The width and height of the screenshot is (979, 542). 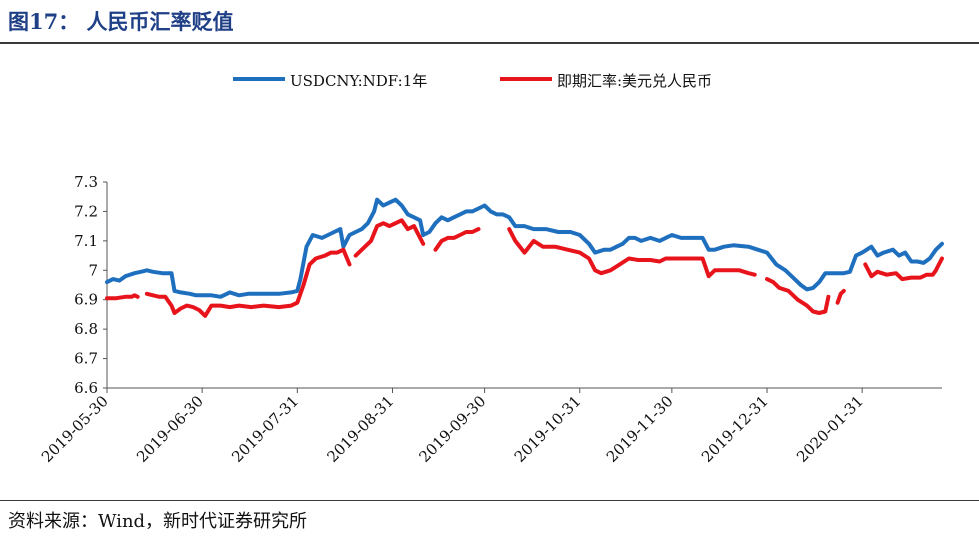 What do you see at coordinates (358, 81) in the screenshot?
I see `legend-label-ndf: USDCNY:NDF:1年` at bounding box center [358, 81].